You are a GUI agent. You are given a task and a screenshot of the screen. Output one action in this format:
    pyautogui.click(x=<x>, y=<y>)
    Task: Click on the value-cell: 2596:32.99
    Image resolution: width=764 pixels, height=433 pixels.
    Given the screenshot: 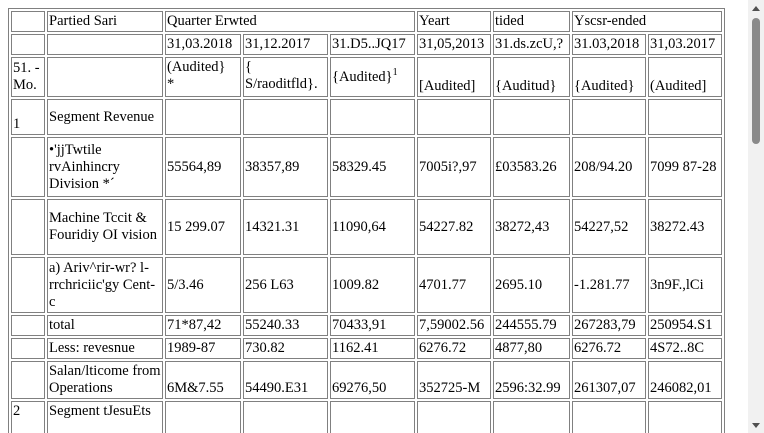 What is the action you would take?
    pyautogui.click(x=531, y=380)
    